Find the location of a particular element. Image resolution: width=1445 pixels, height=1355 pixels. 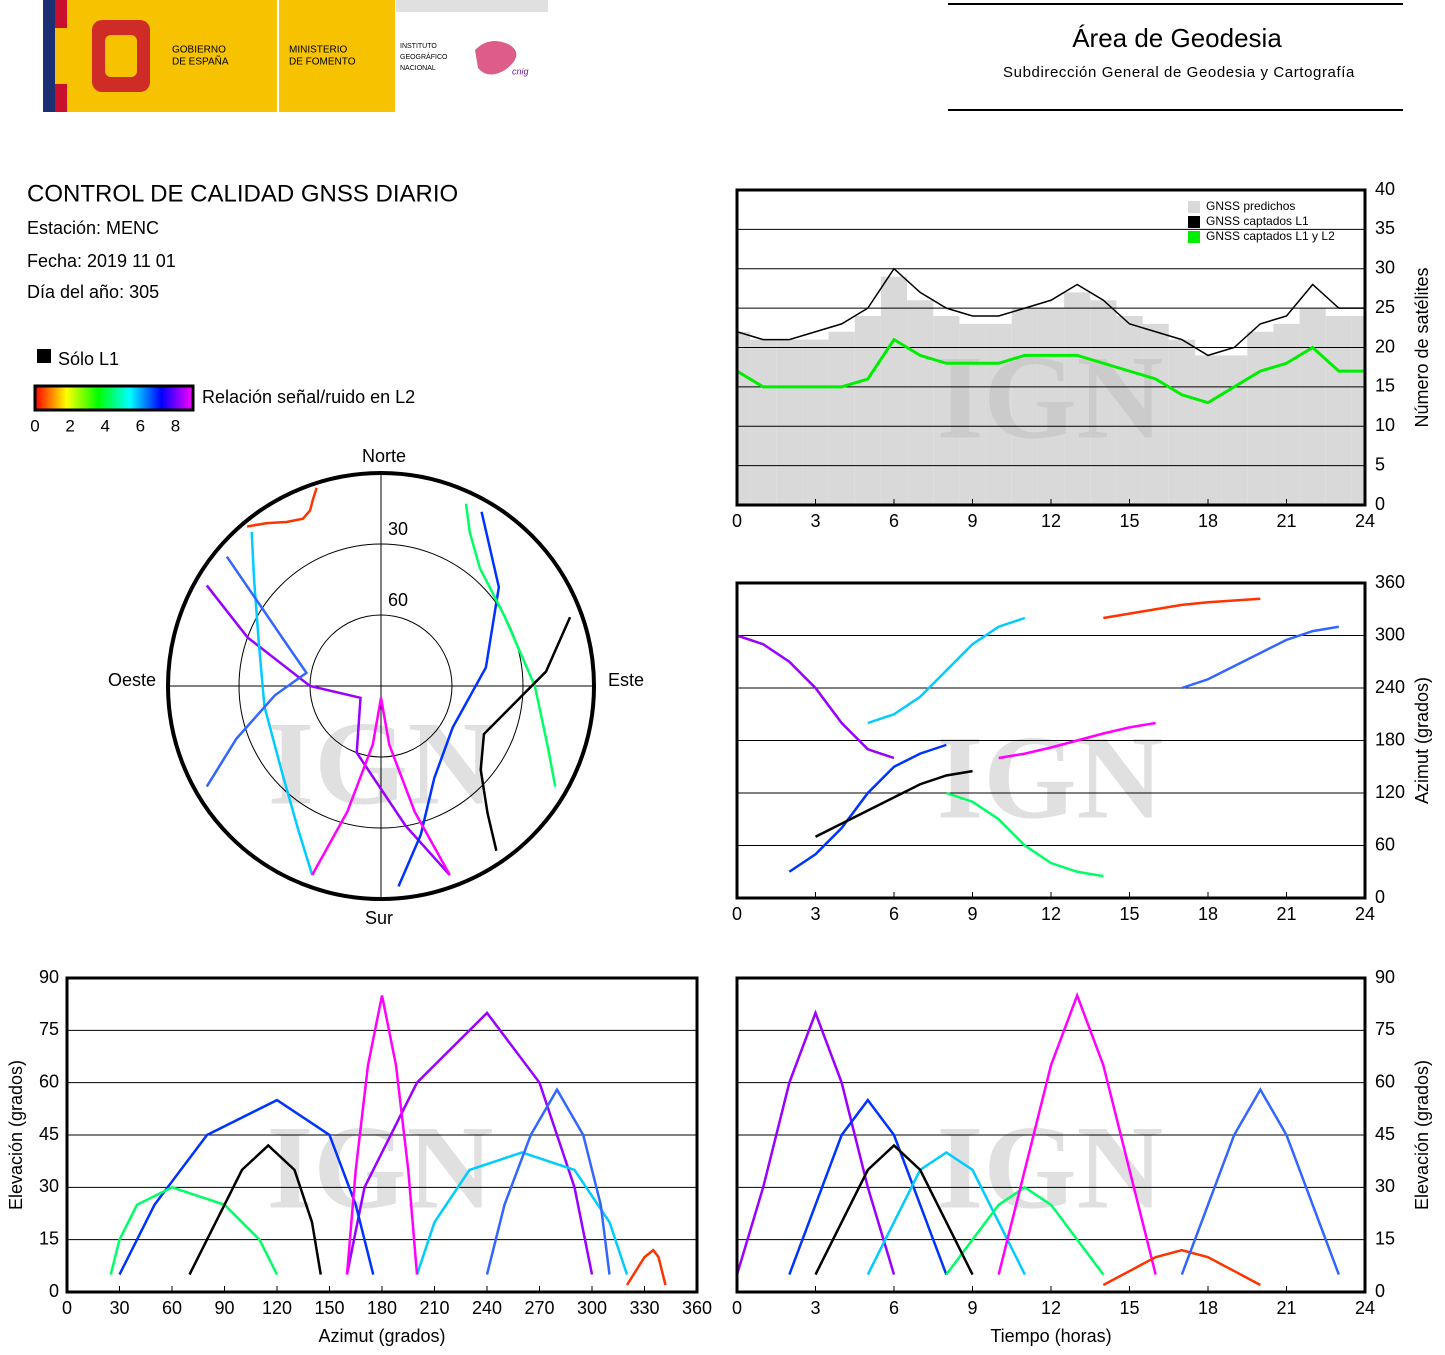

x-axis-label: Tiempo (horas) is located at coordinates (1050, 1336).